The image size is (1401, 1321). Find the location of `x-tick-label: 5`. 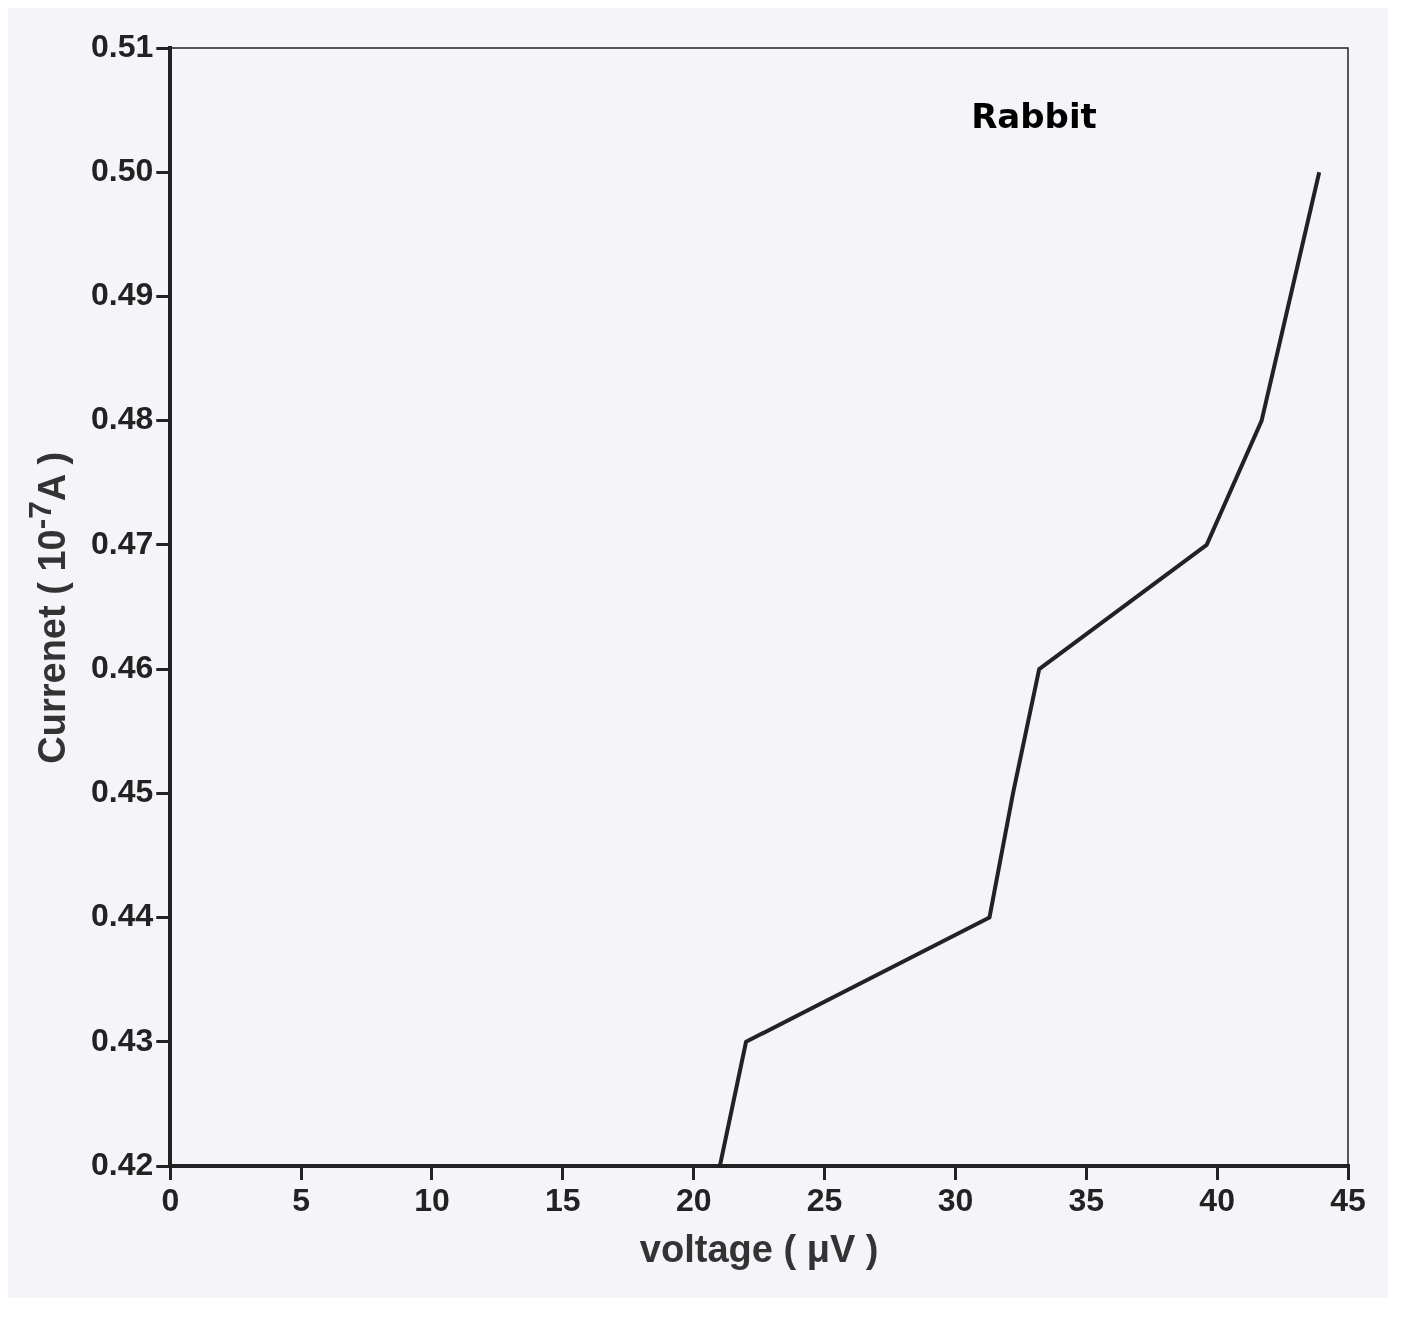

x-tick-label: 5 is located at coordinates (301, 1200).